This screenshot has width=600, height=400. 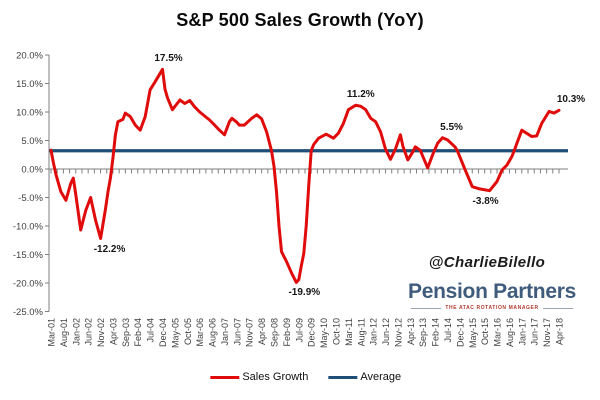 What do you see at coordinates (485, 331) in the screenshot?
I see `x-tick-label: Oct-15` at bounding box center [485, 331].